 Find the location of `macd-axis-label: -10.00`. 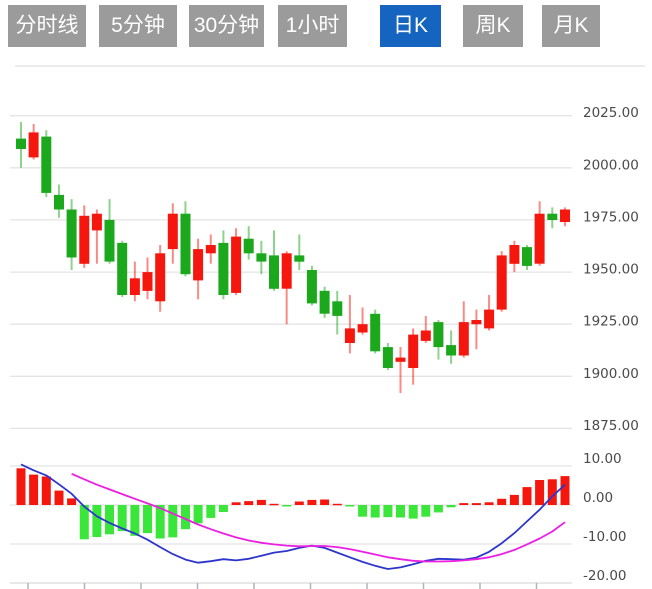

macd-axis-label: -10.00 is located at coordinates (605, 537).